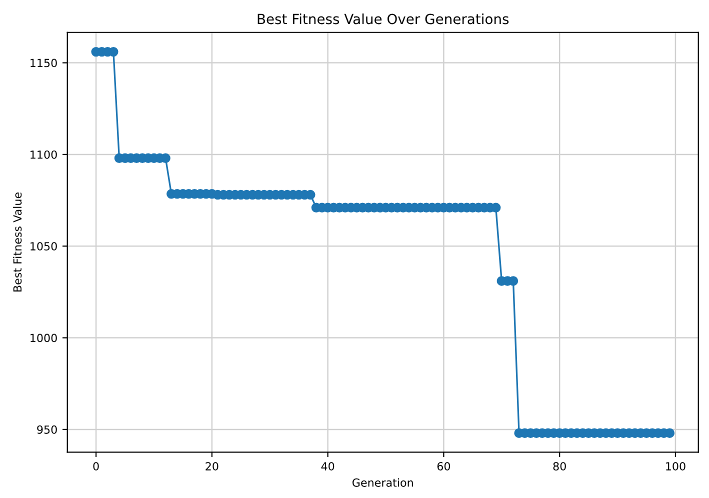  I want to click on x-tick-label: 0, so click(96, 466).